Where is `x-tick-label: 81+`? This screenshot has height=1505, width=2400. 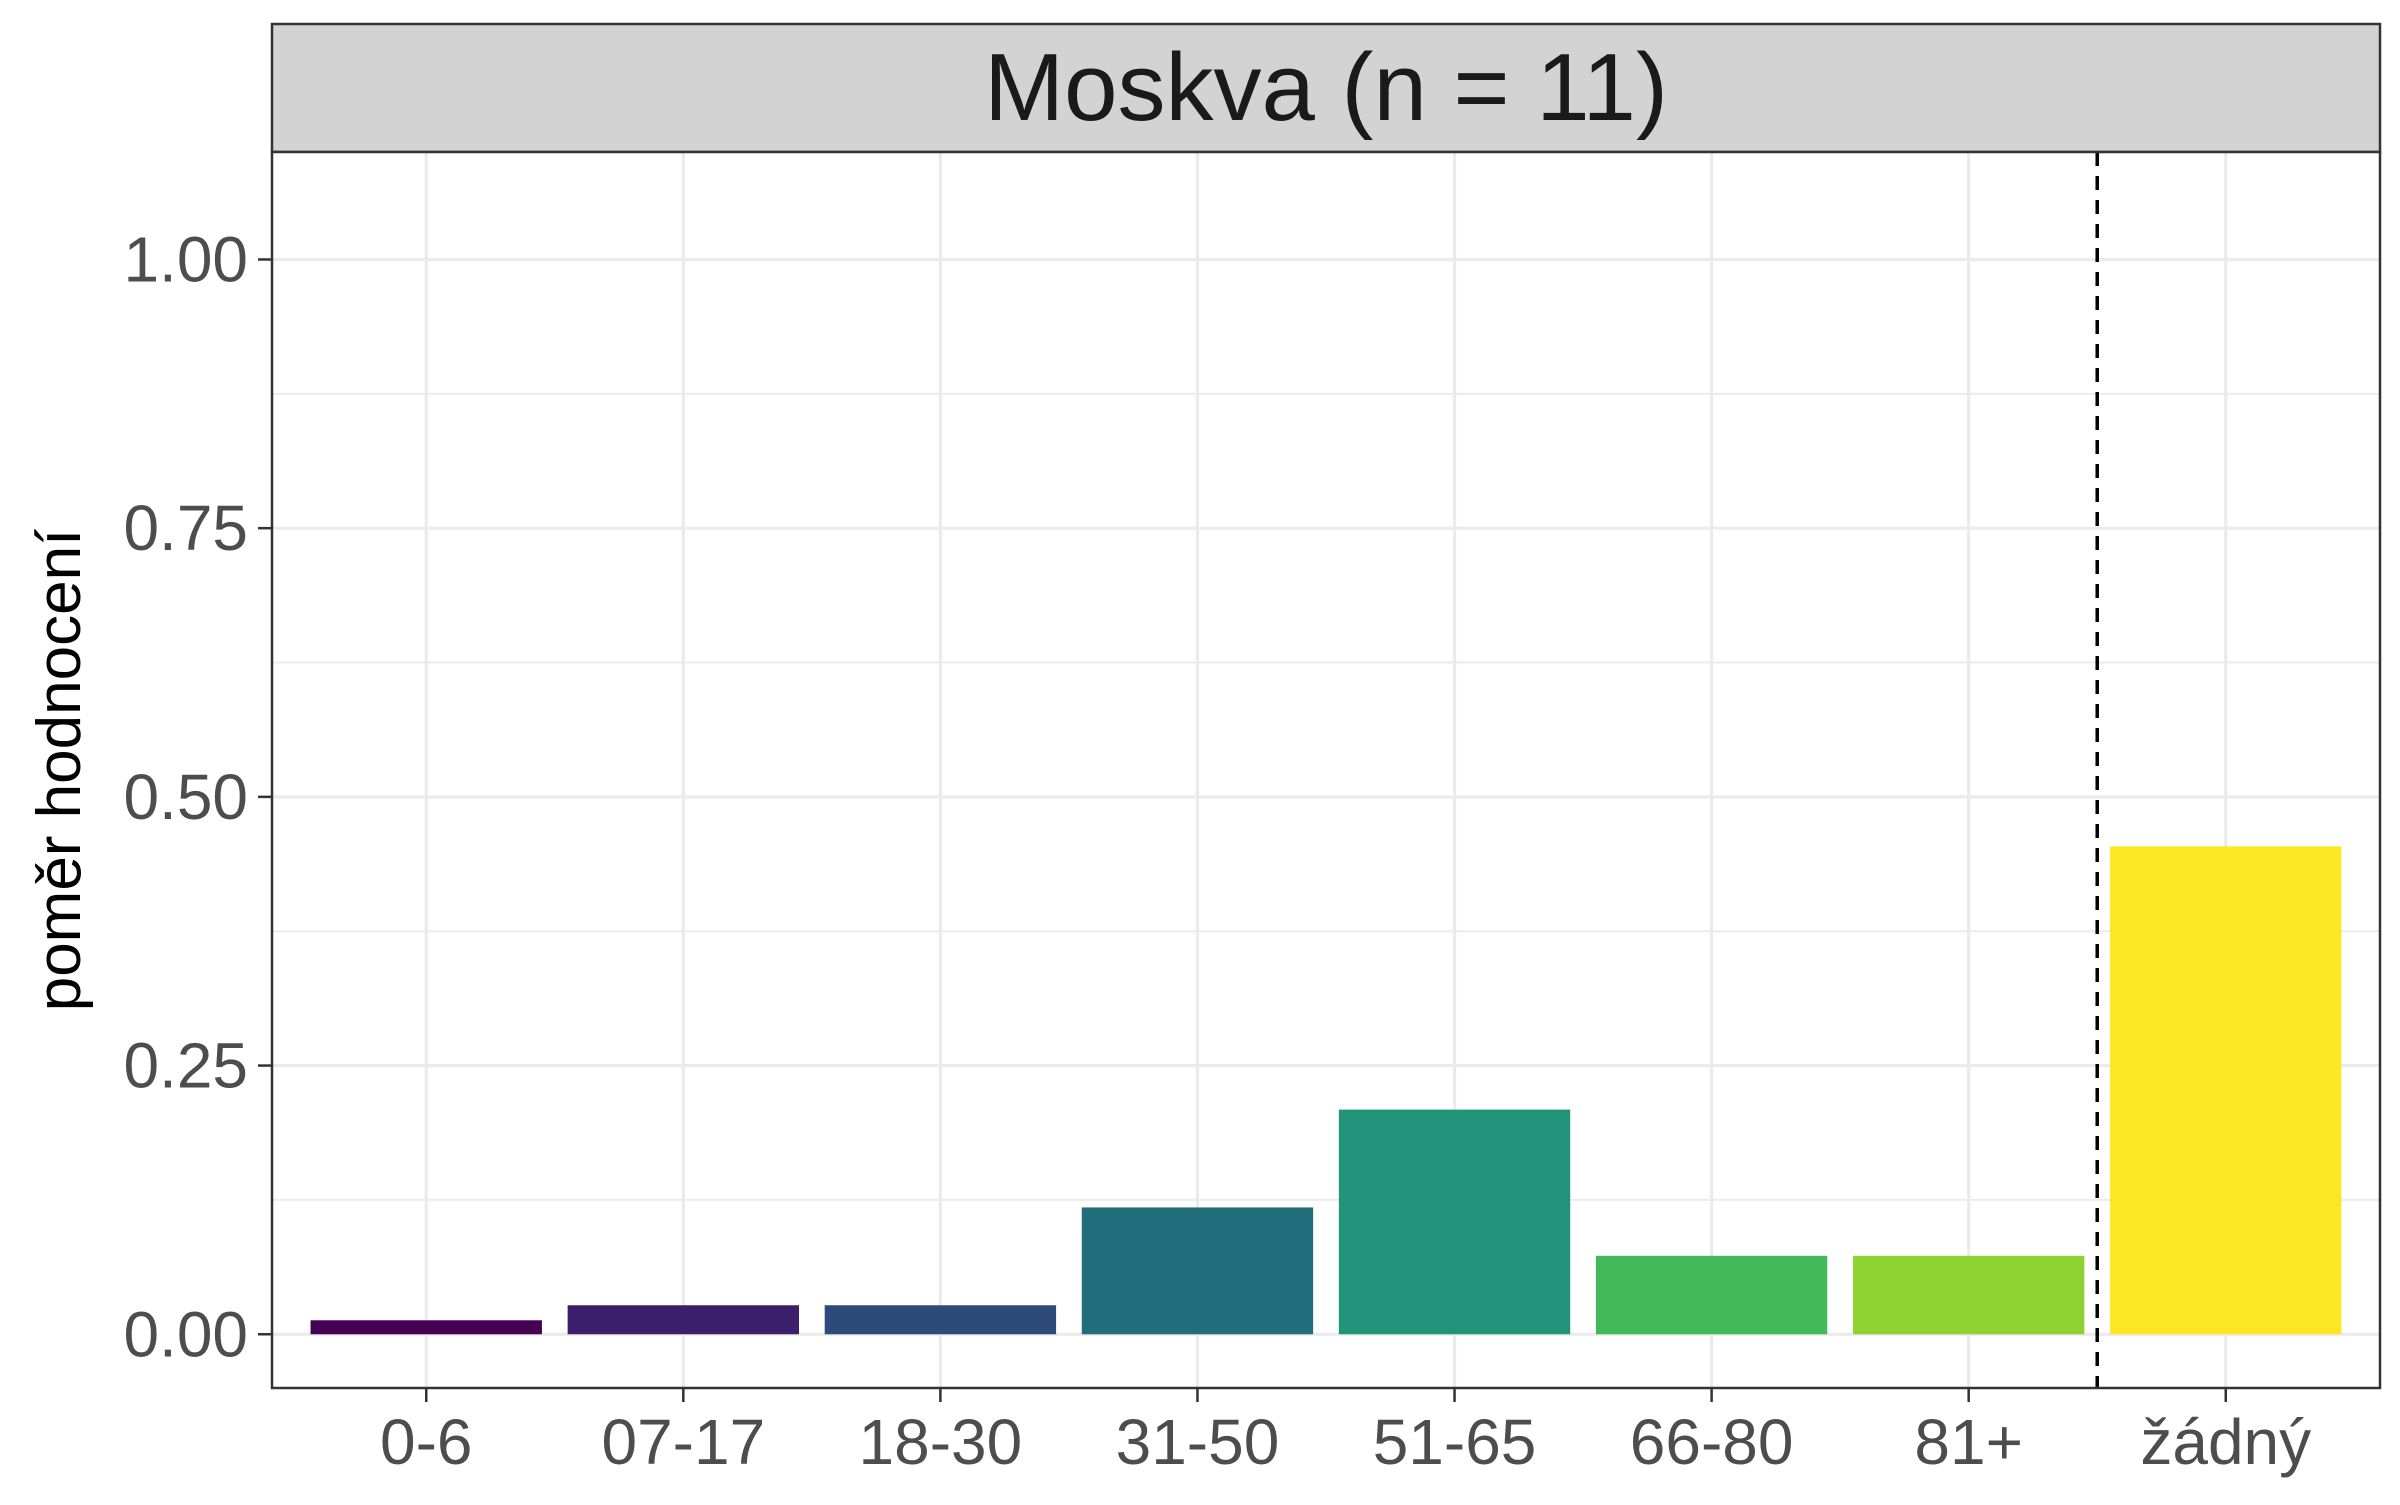 x-tick-label: 81+ is located at coordinates (1968, 1442).